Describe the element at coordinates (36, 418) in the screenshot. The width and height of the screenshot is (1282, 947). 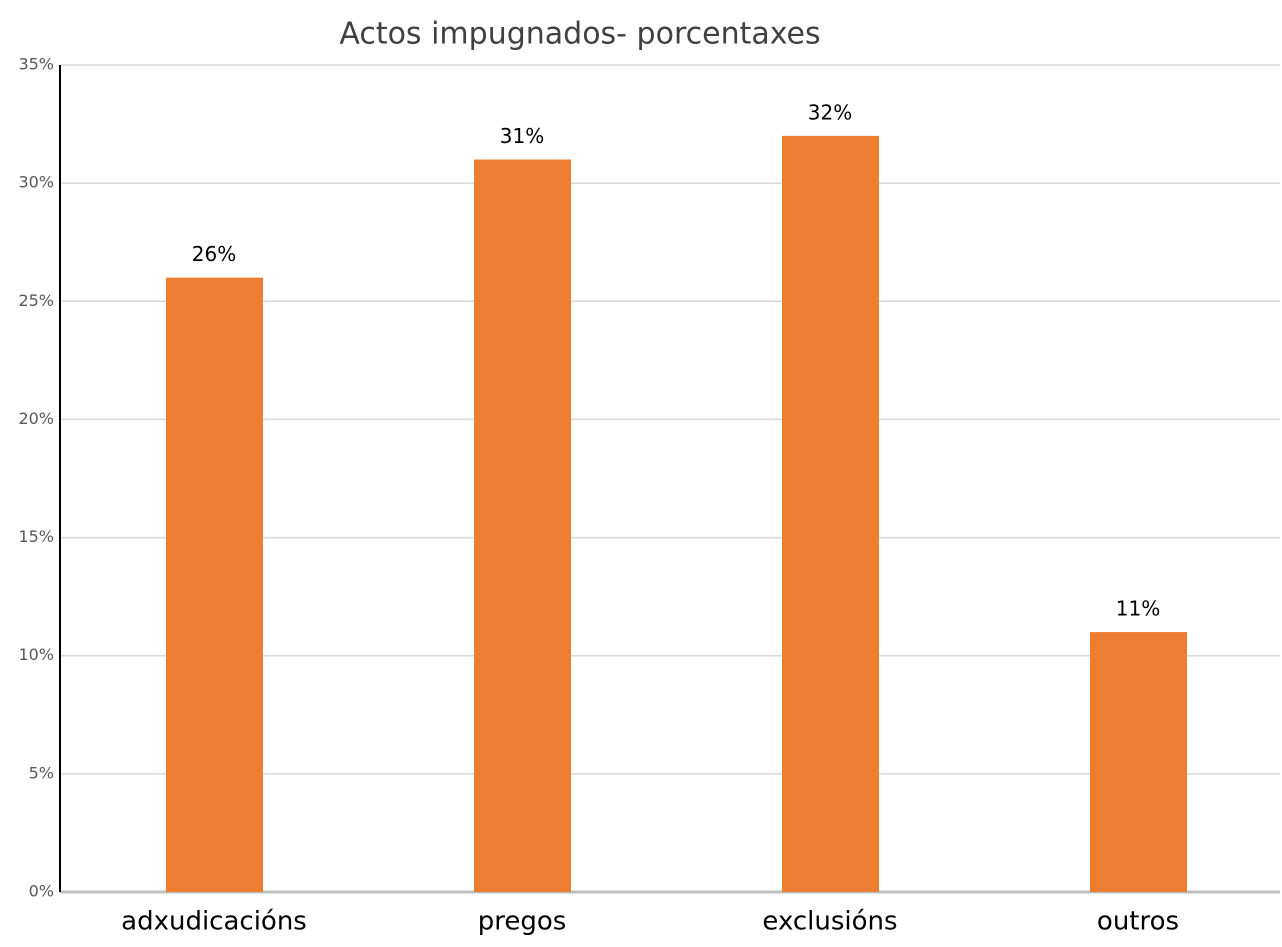
I see `y-tick-label: 20%` at that location.